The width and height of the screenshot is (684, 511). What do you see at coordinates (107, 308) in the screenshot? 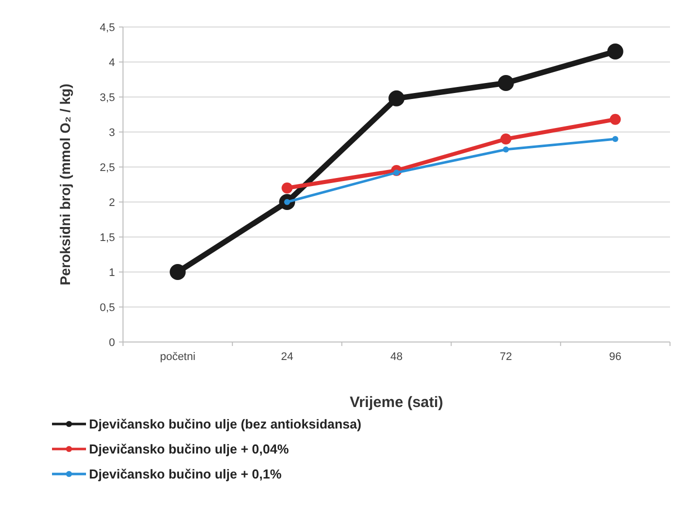
I see `y-tick-label: 0,5` at bounding box center [107, 308].